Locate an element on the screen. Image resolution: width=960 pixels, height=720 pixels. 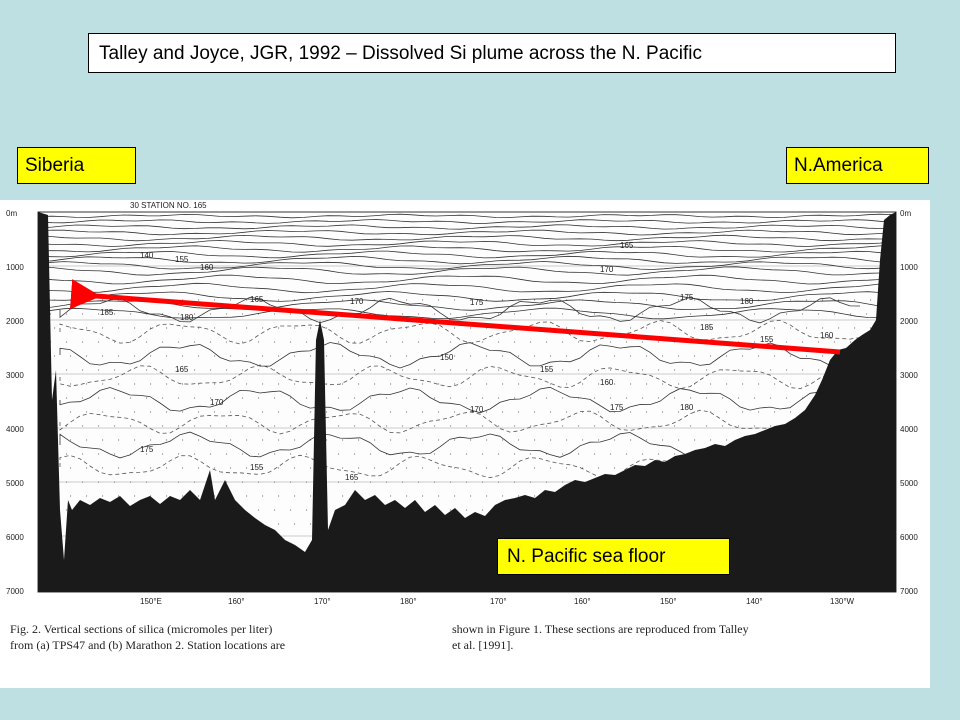
depth-tick: 1000 is located at coordinates (15, 267).